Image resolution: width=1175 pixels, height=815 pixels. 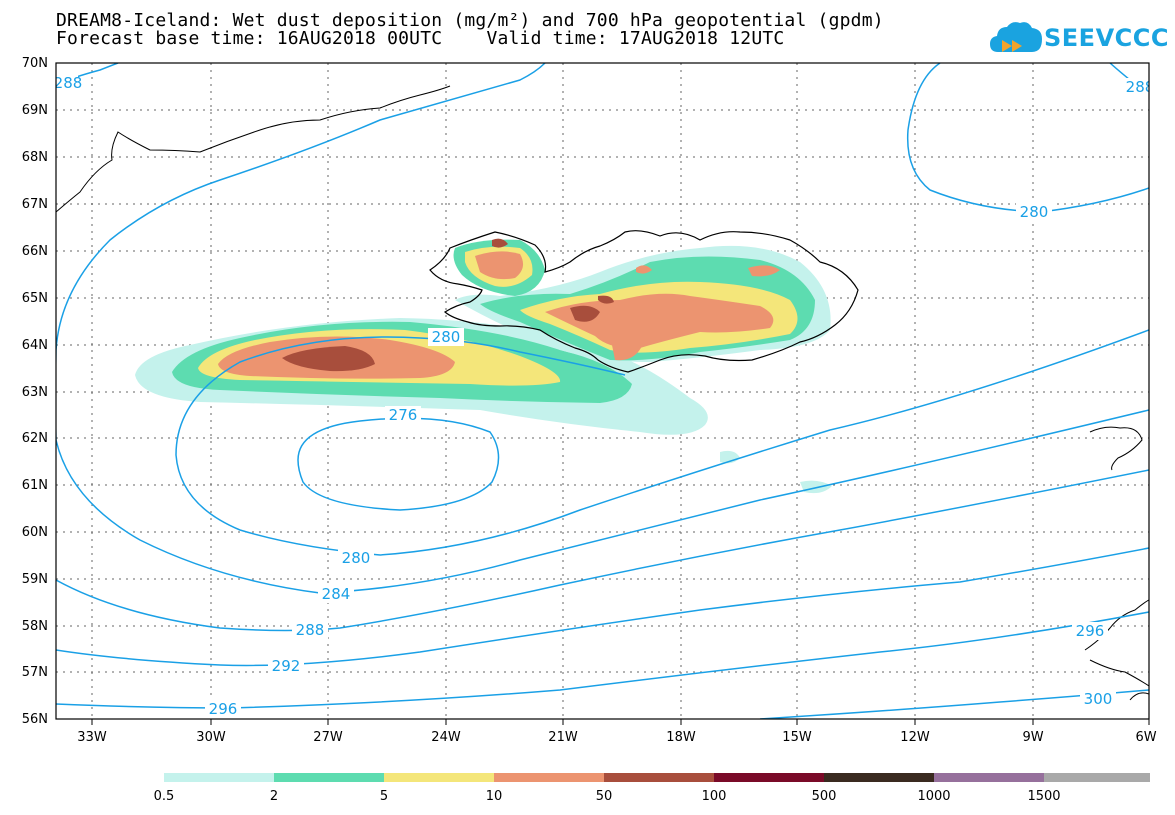 What do you see at coordinates (34, 251) in the screenshot?
I see `lat-label: 66N` at bounding box center [34, 251].